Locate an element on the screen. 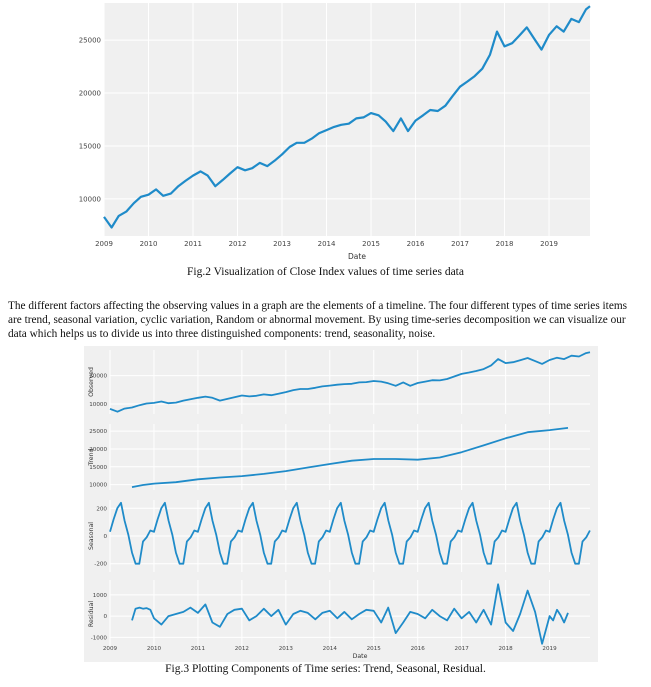 This screenshot has width=651, height=687. fig3-y-label: Observed is located at coordinates (91, 382).